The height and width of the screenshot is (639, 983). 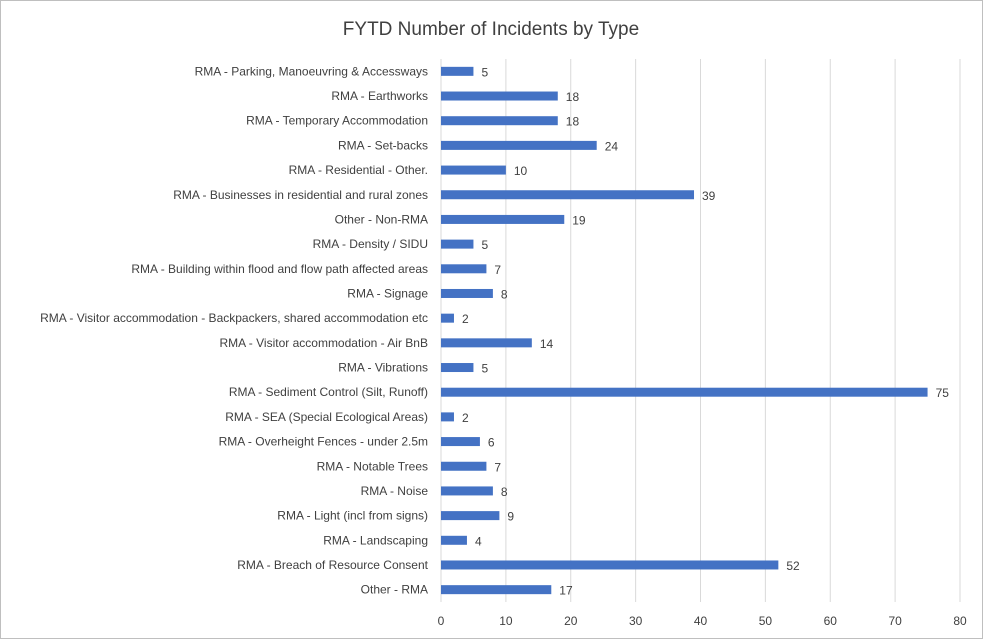 I want to click on category-label: RMA - Overheight Fences - under 2.5m, so click(x=323, y=442).